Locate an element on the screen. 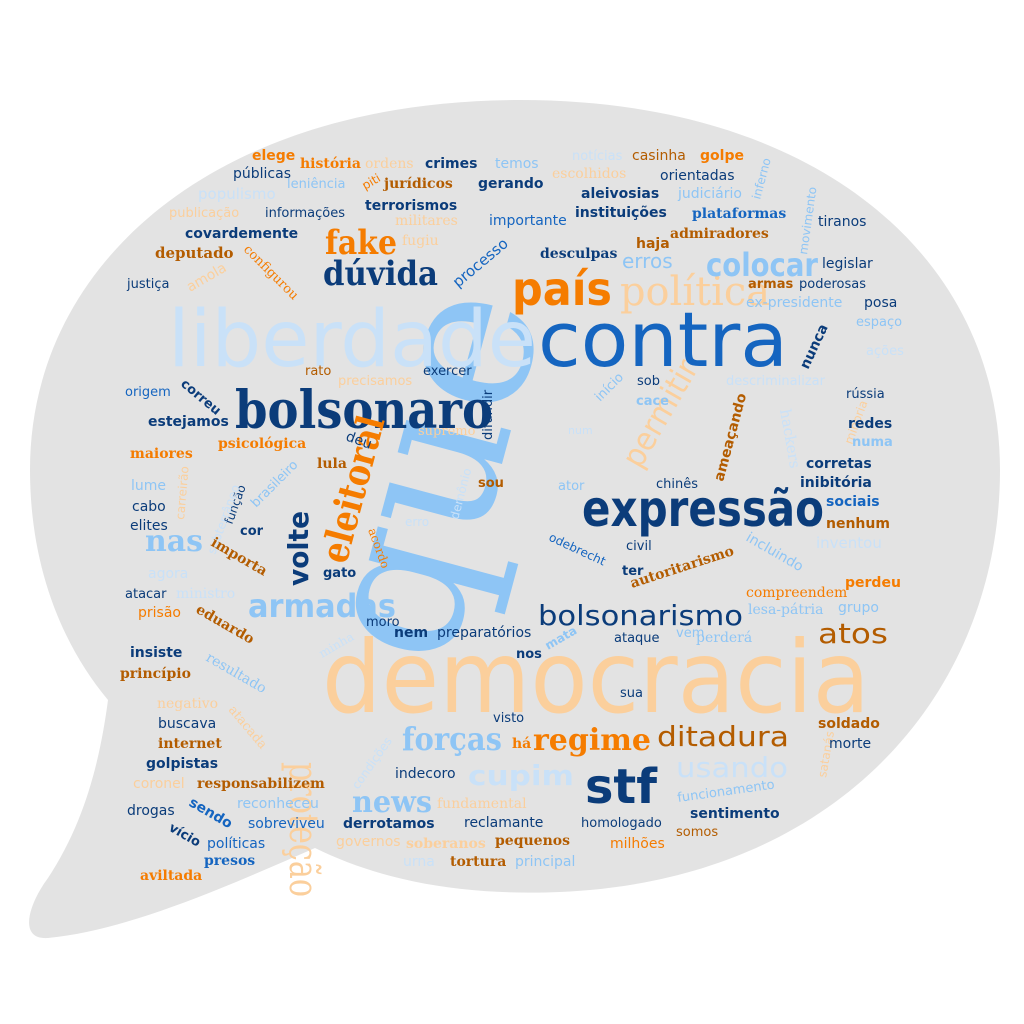 Image resolution: width=1024 pixels, height=1024 pixels. word-estejamos: estejamos is located at coordinates (188, 422).